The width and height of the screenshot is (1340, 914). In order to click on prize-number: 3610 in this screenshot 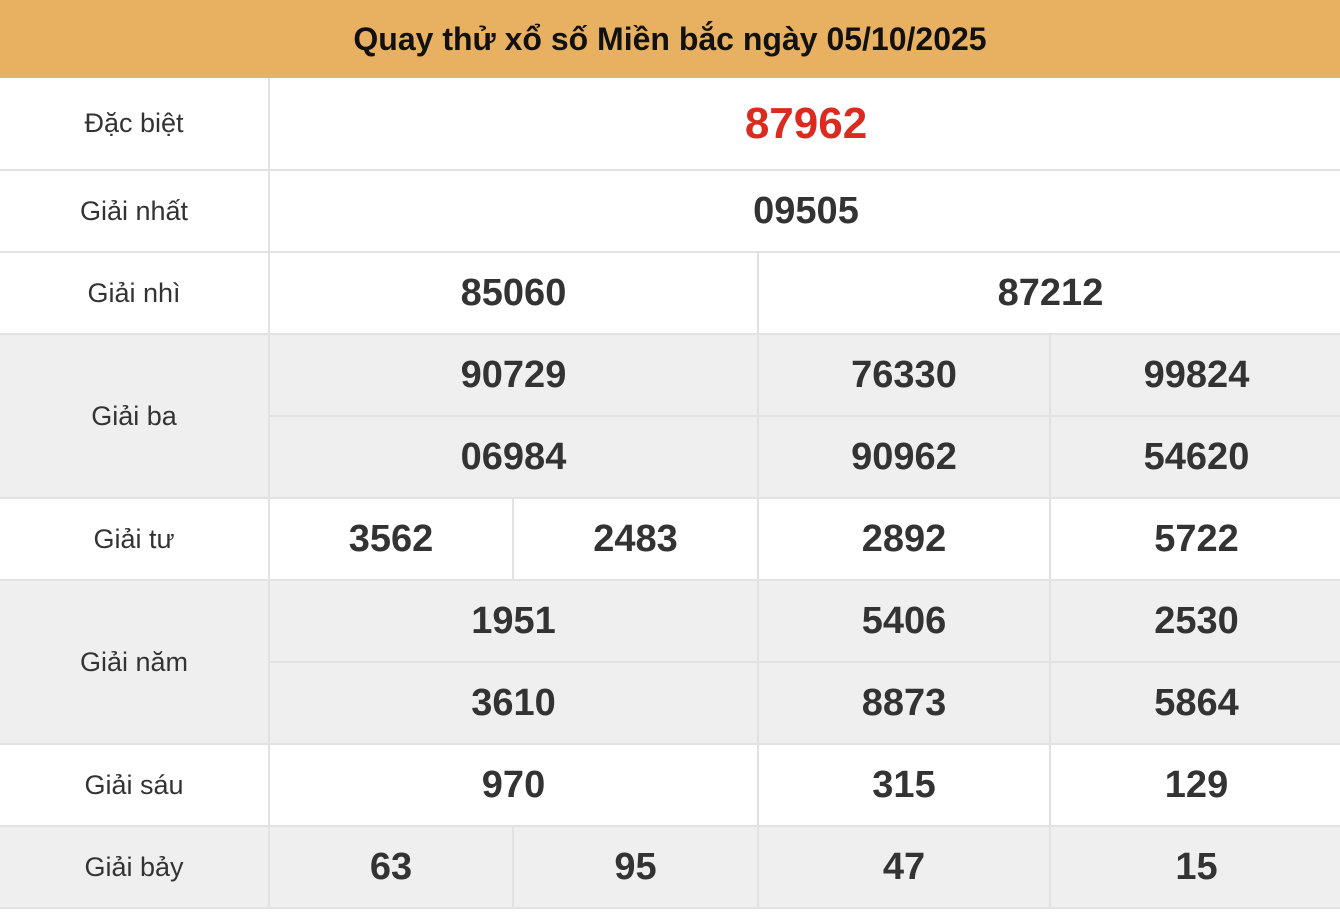, I will do `click(513, 703)`.